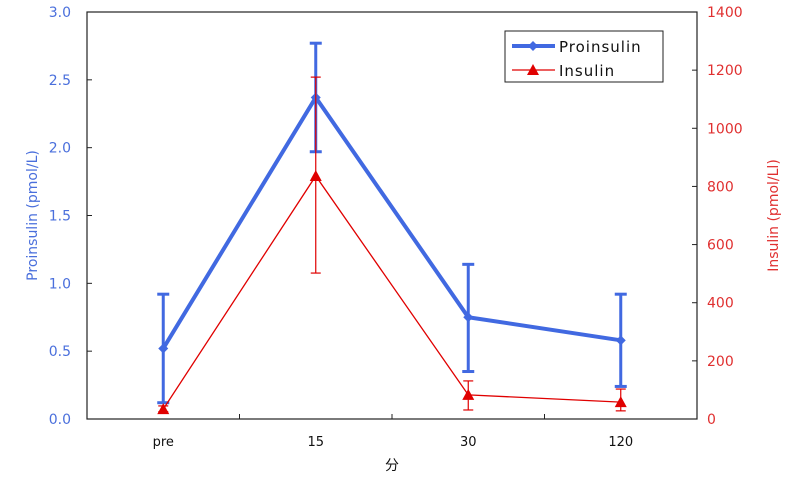 The height and width of the screenshot is (479, 799). Describe the element at coordinates (60, 13) in the screenshot. I see `left-tick-label: 3.0` at that location.